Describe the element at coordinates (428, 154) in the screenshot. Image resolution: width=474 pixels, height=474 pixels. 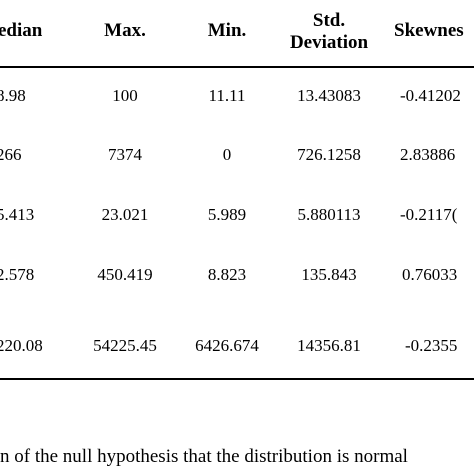
I see `cell-skew: 2.83886` at that location.